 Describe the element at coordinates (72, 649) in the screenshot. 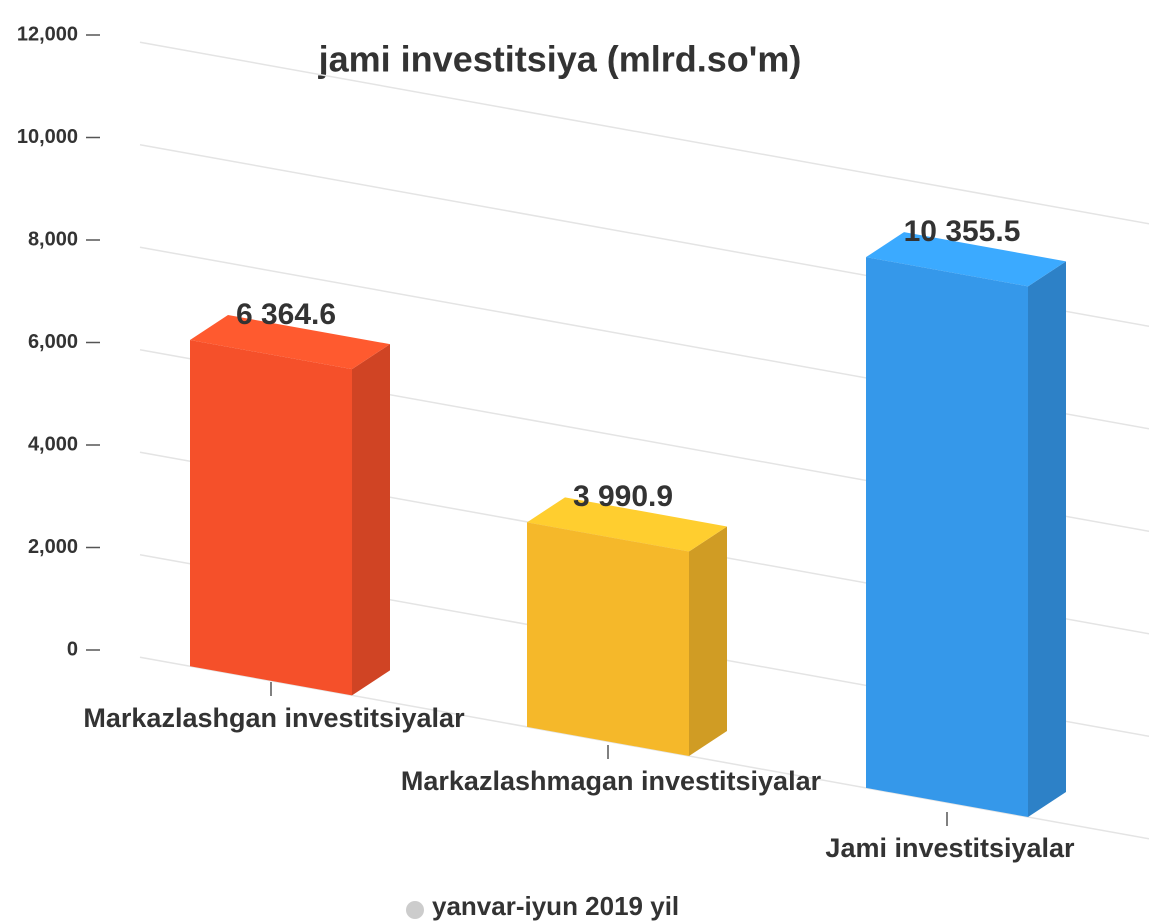

I see `y-tick-label: 0` at that location.